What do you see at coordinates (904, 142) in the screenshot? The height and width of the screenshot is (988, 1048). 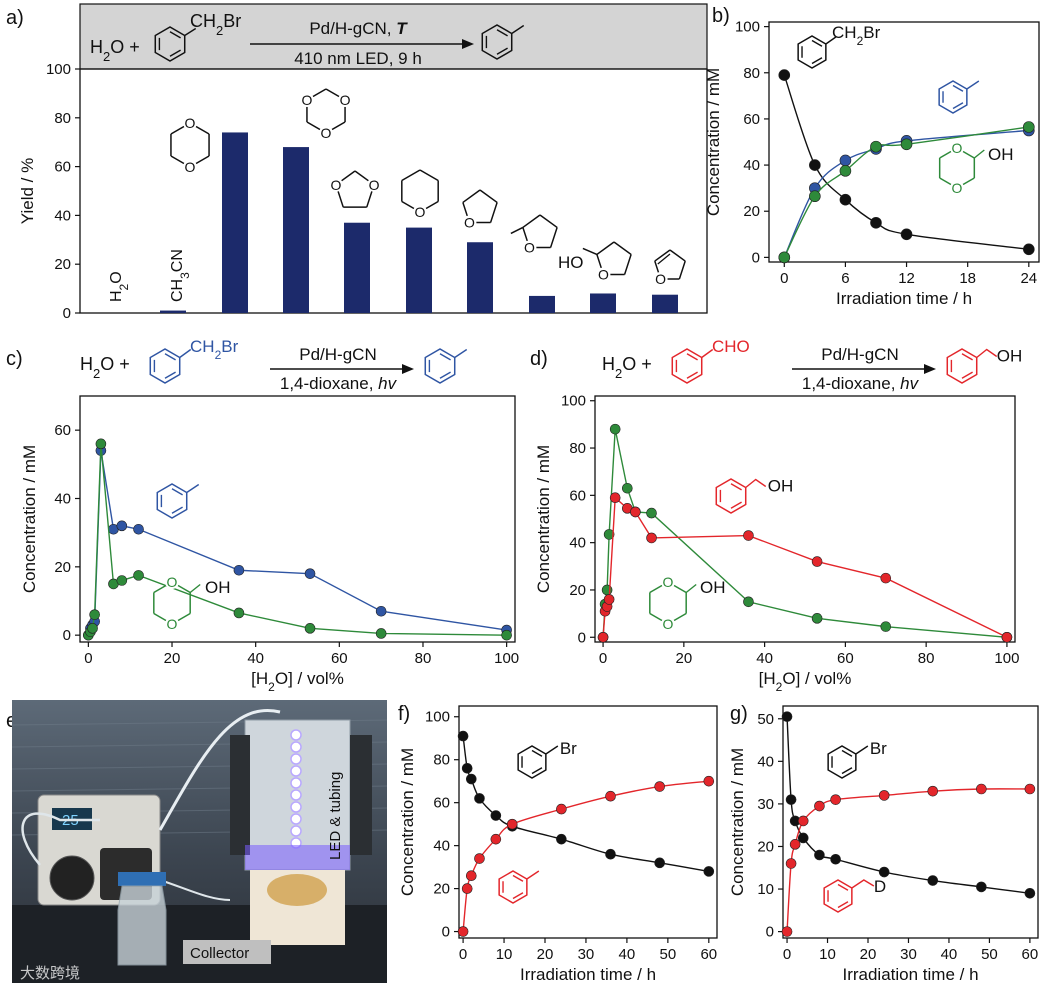 I see `plot-frame` at bounding box center [904, 142].